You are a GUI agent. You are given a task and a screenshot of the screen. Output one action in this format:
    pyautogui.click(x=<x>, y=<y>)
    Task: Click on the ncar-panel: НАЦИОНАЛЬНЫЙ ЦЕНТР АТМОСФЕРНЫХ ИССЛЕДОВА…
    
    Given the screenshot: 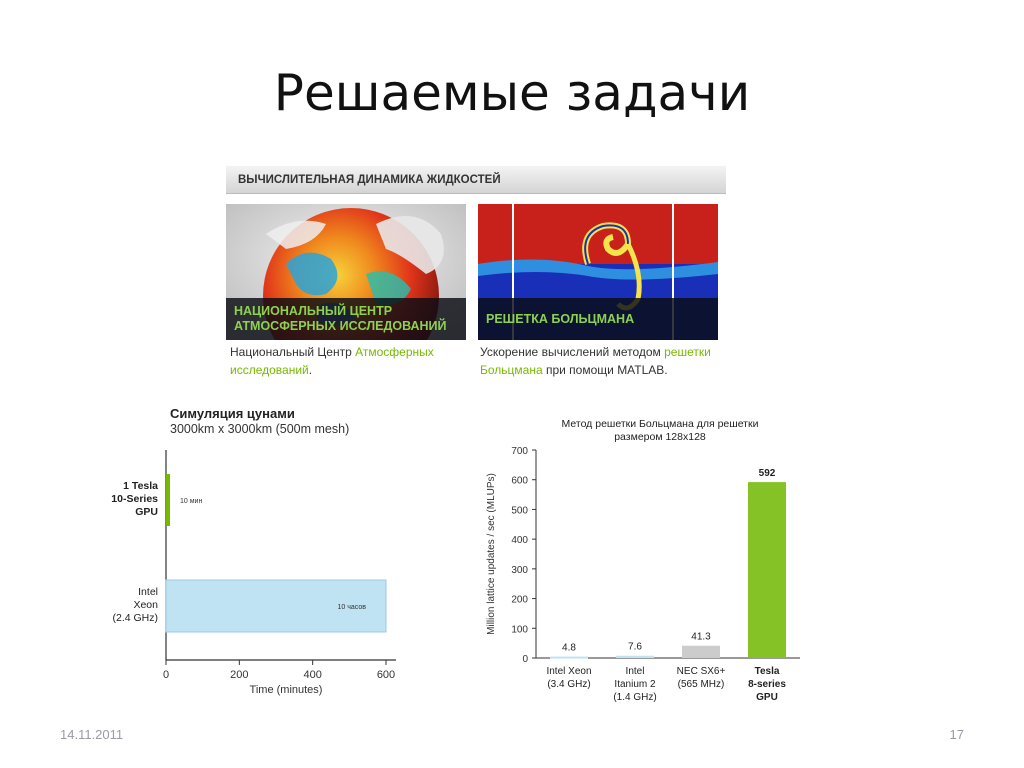 What is the action you would take?
    pyautogui.click(x=346, y=272)
    